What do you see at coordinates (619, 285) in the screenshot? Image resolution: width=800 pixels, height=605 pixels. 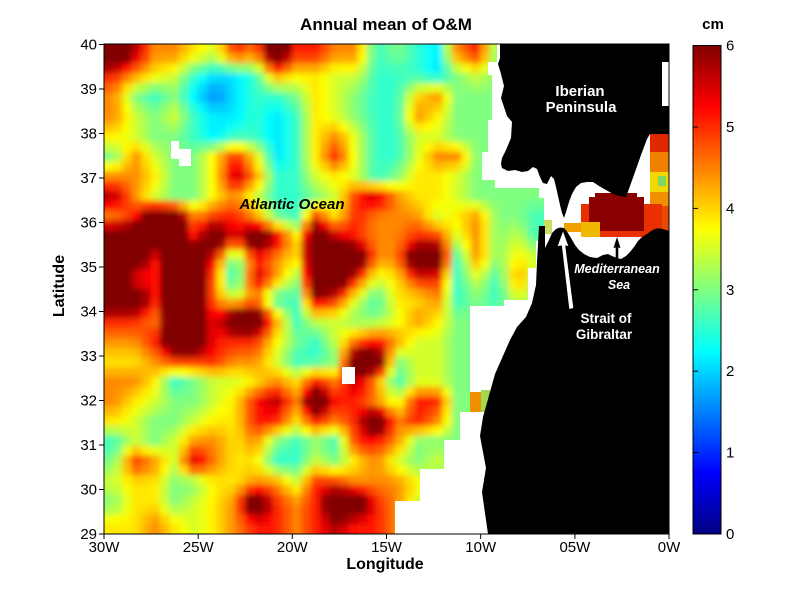 I see `svg-text: Sea` at bounding box center [619, 285].